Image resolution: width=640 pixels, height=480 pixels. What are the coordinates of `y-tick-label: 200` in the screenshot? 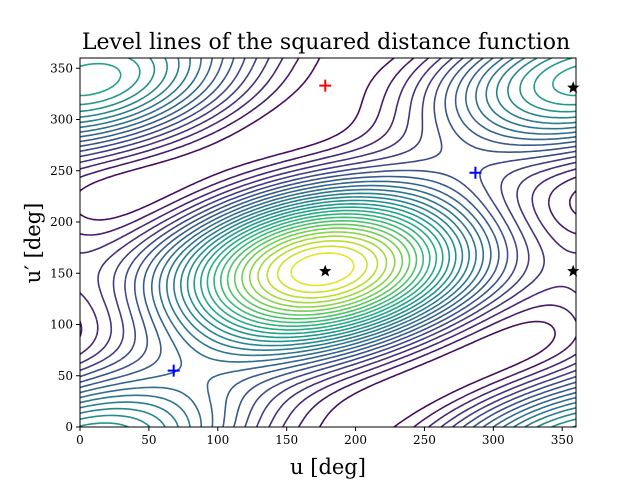 It's located at (61, 222).